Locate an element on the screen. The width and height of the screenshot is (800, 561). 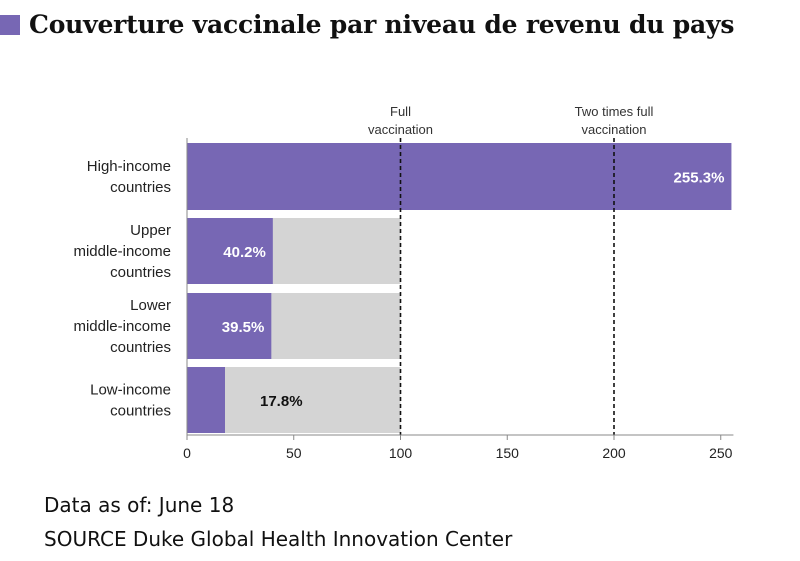
x-tick-label-5: 250 is located at coordinates (721, 453).